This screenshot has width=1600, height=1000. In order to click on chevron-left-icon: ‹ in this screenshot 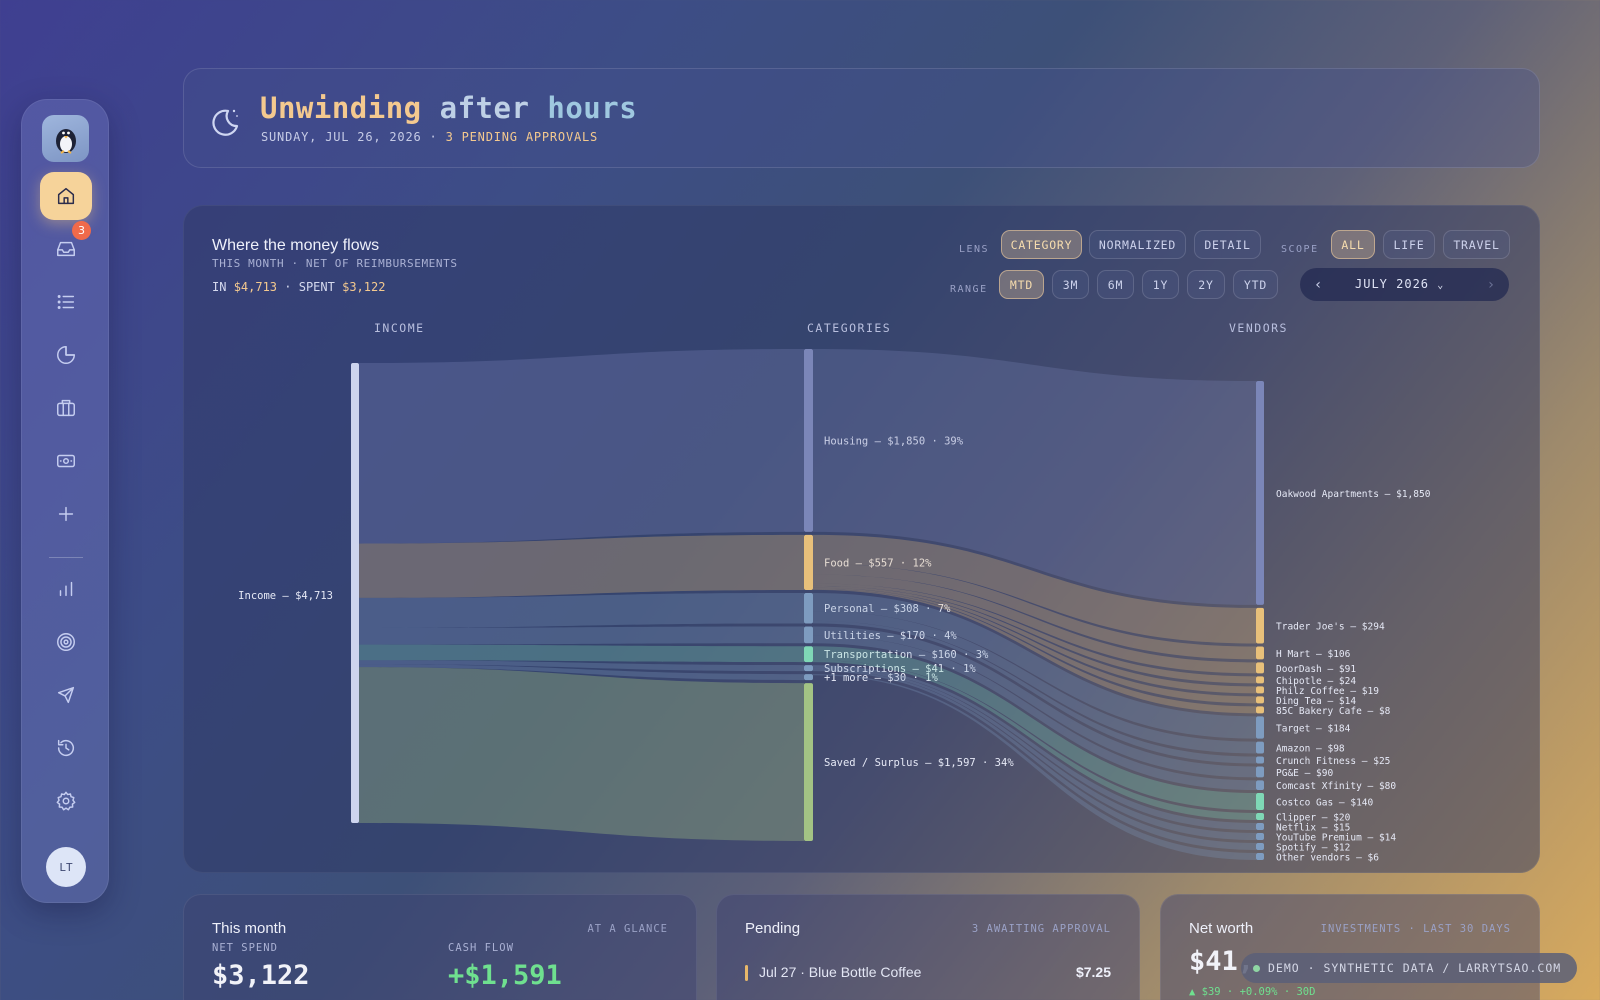, I will do `click(1318, 285)`.